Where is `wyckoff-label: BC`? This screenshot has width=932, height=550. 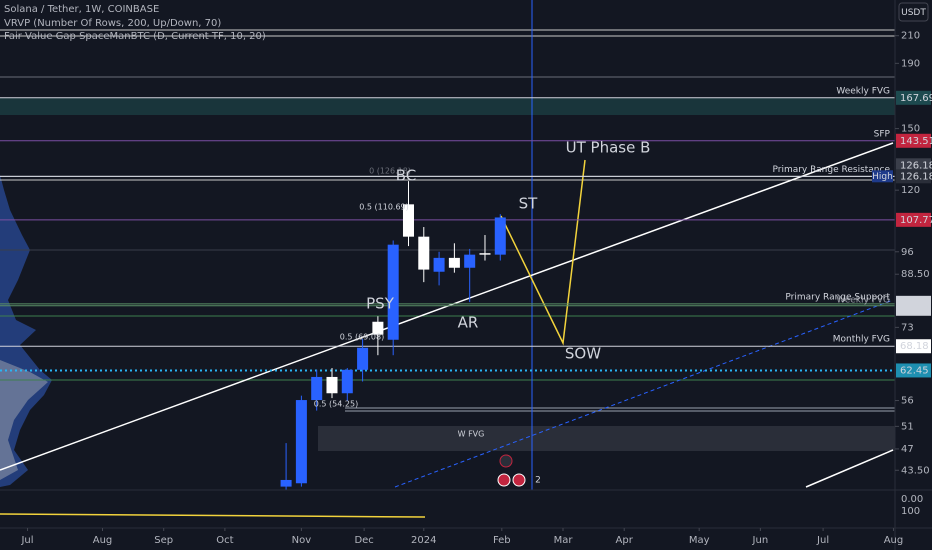
wyckoff-label: BC is located at coordinates (406, 176).